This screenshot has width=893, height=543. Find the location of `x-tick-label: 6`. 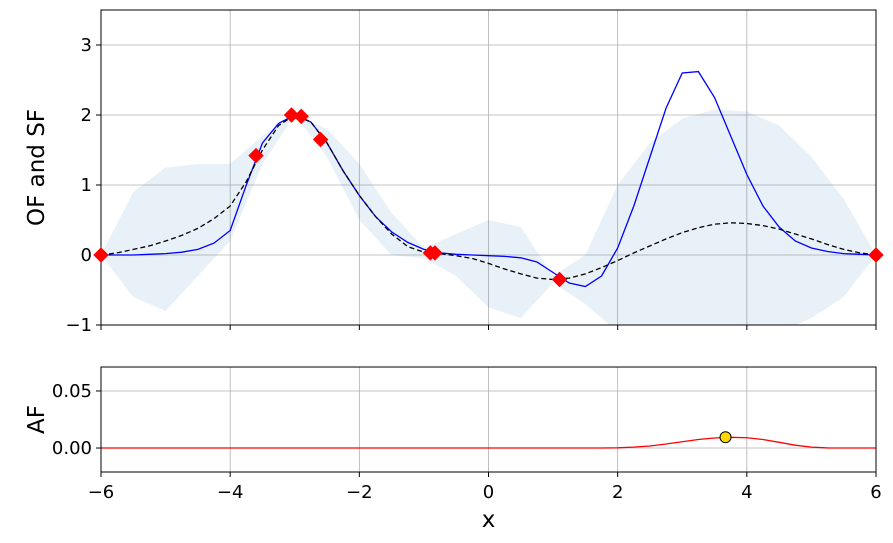

x-tick-label: 6 is located at coordinates (875, 492).